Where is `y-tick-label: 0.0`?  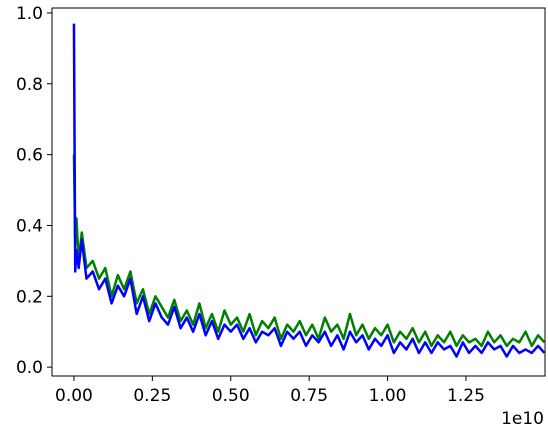 y-tick-label: 0.0 is located at coordinates (29, 368).